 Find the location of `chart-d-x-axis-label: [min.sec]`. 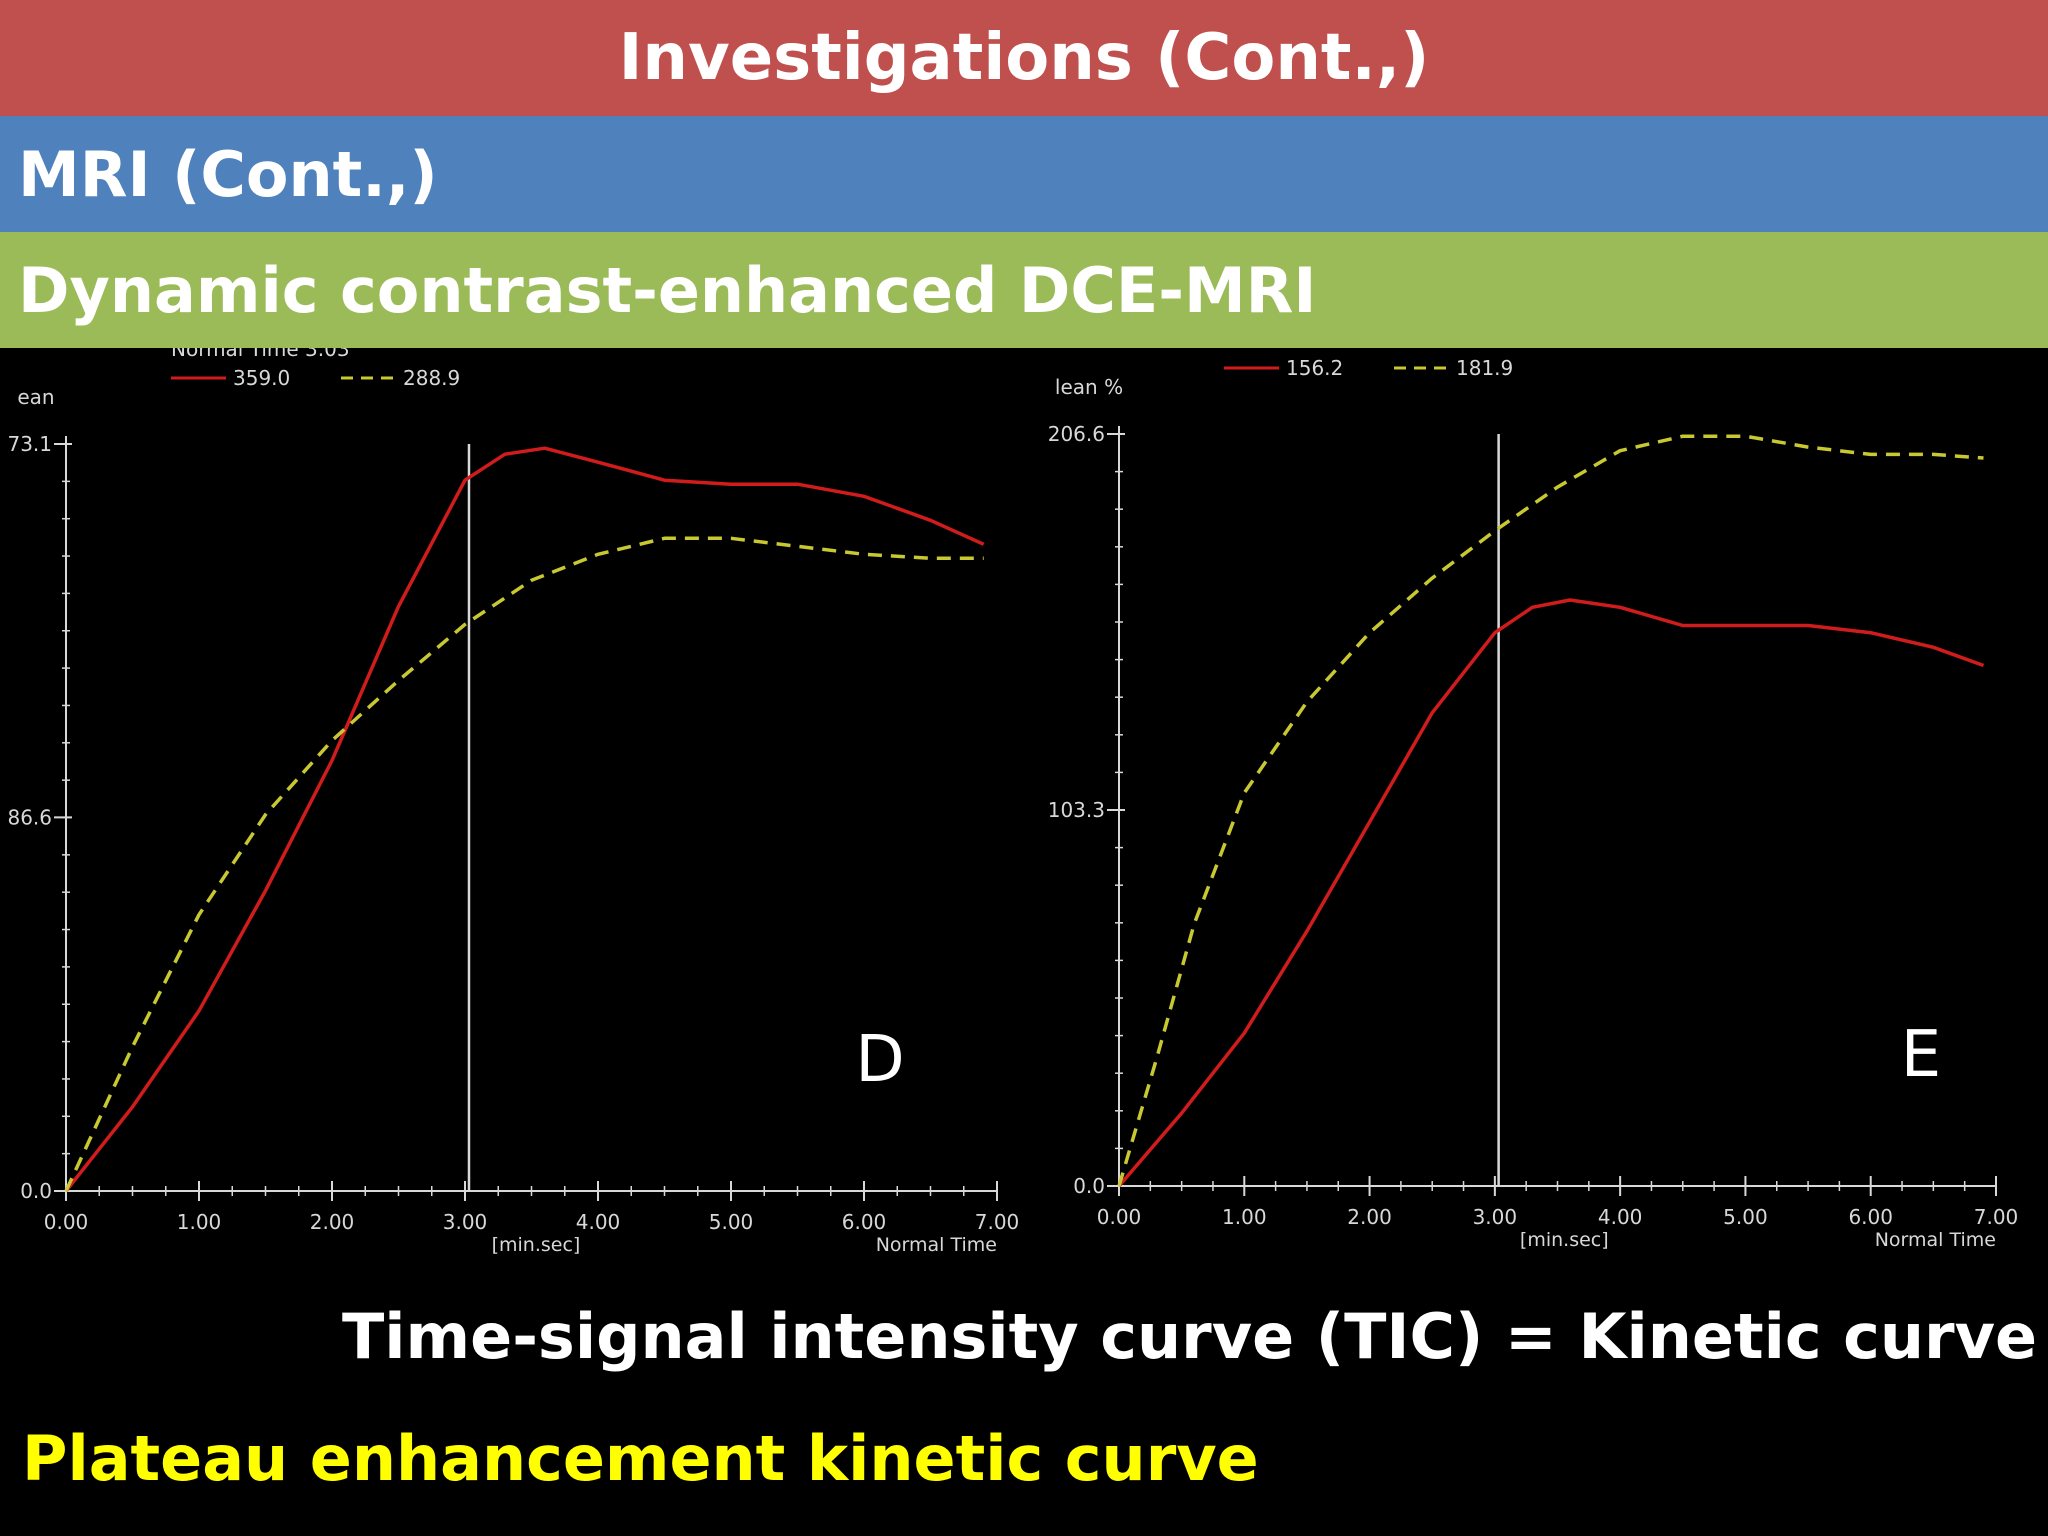

chart-d-x-axis-label: [min.sec] is located at coordinates (536, 1245).